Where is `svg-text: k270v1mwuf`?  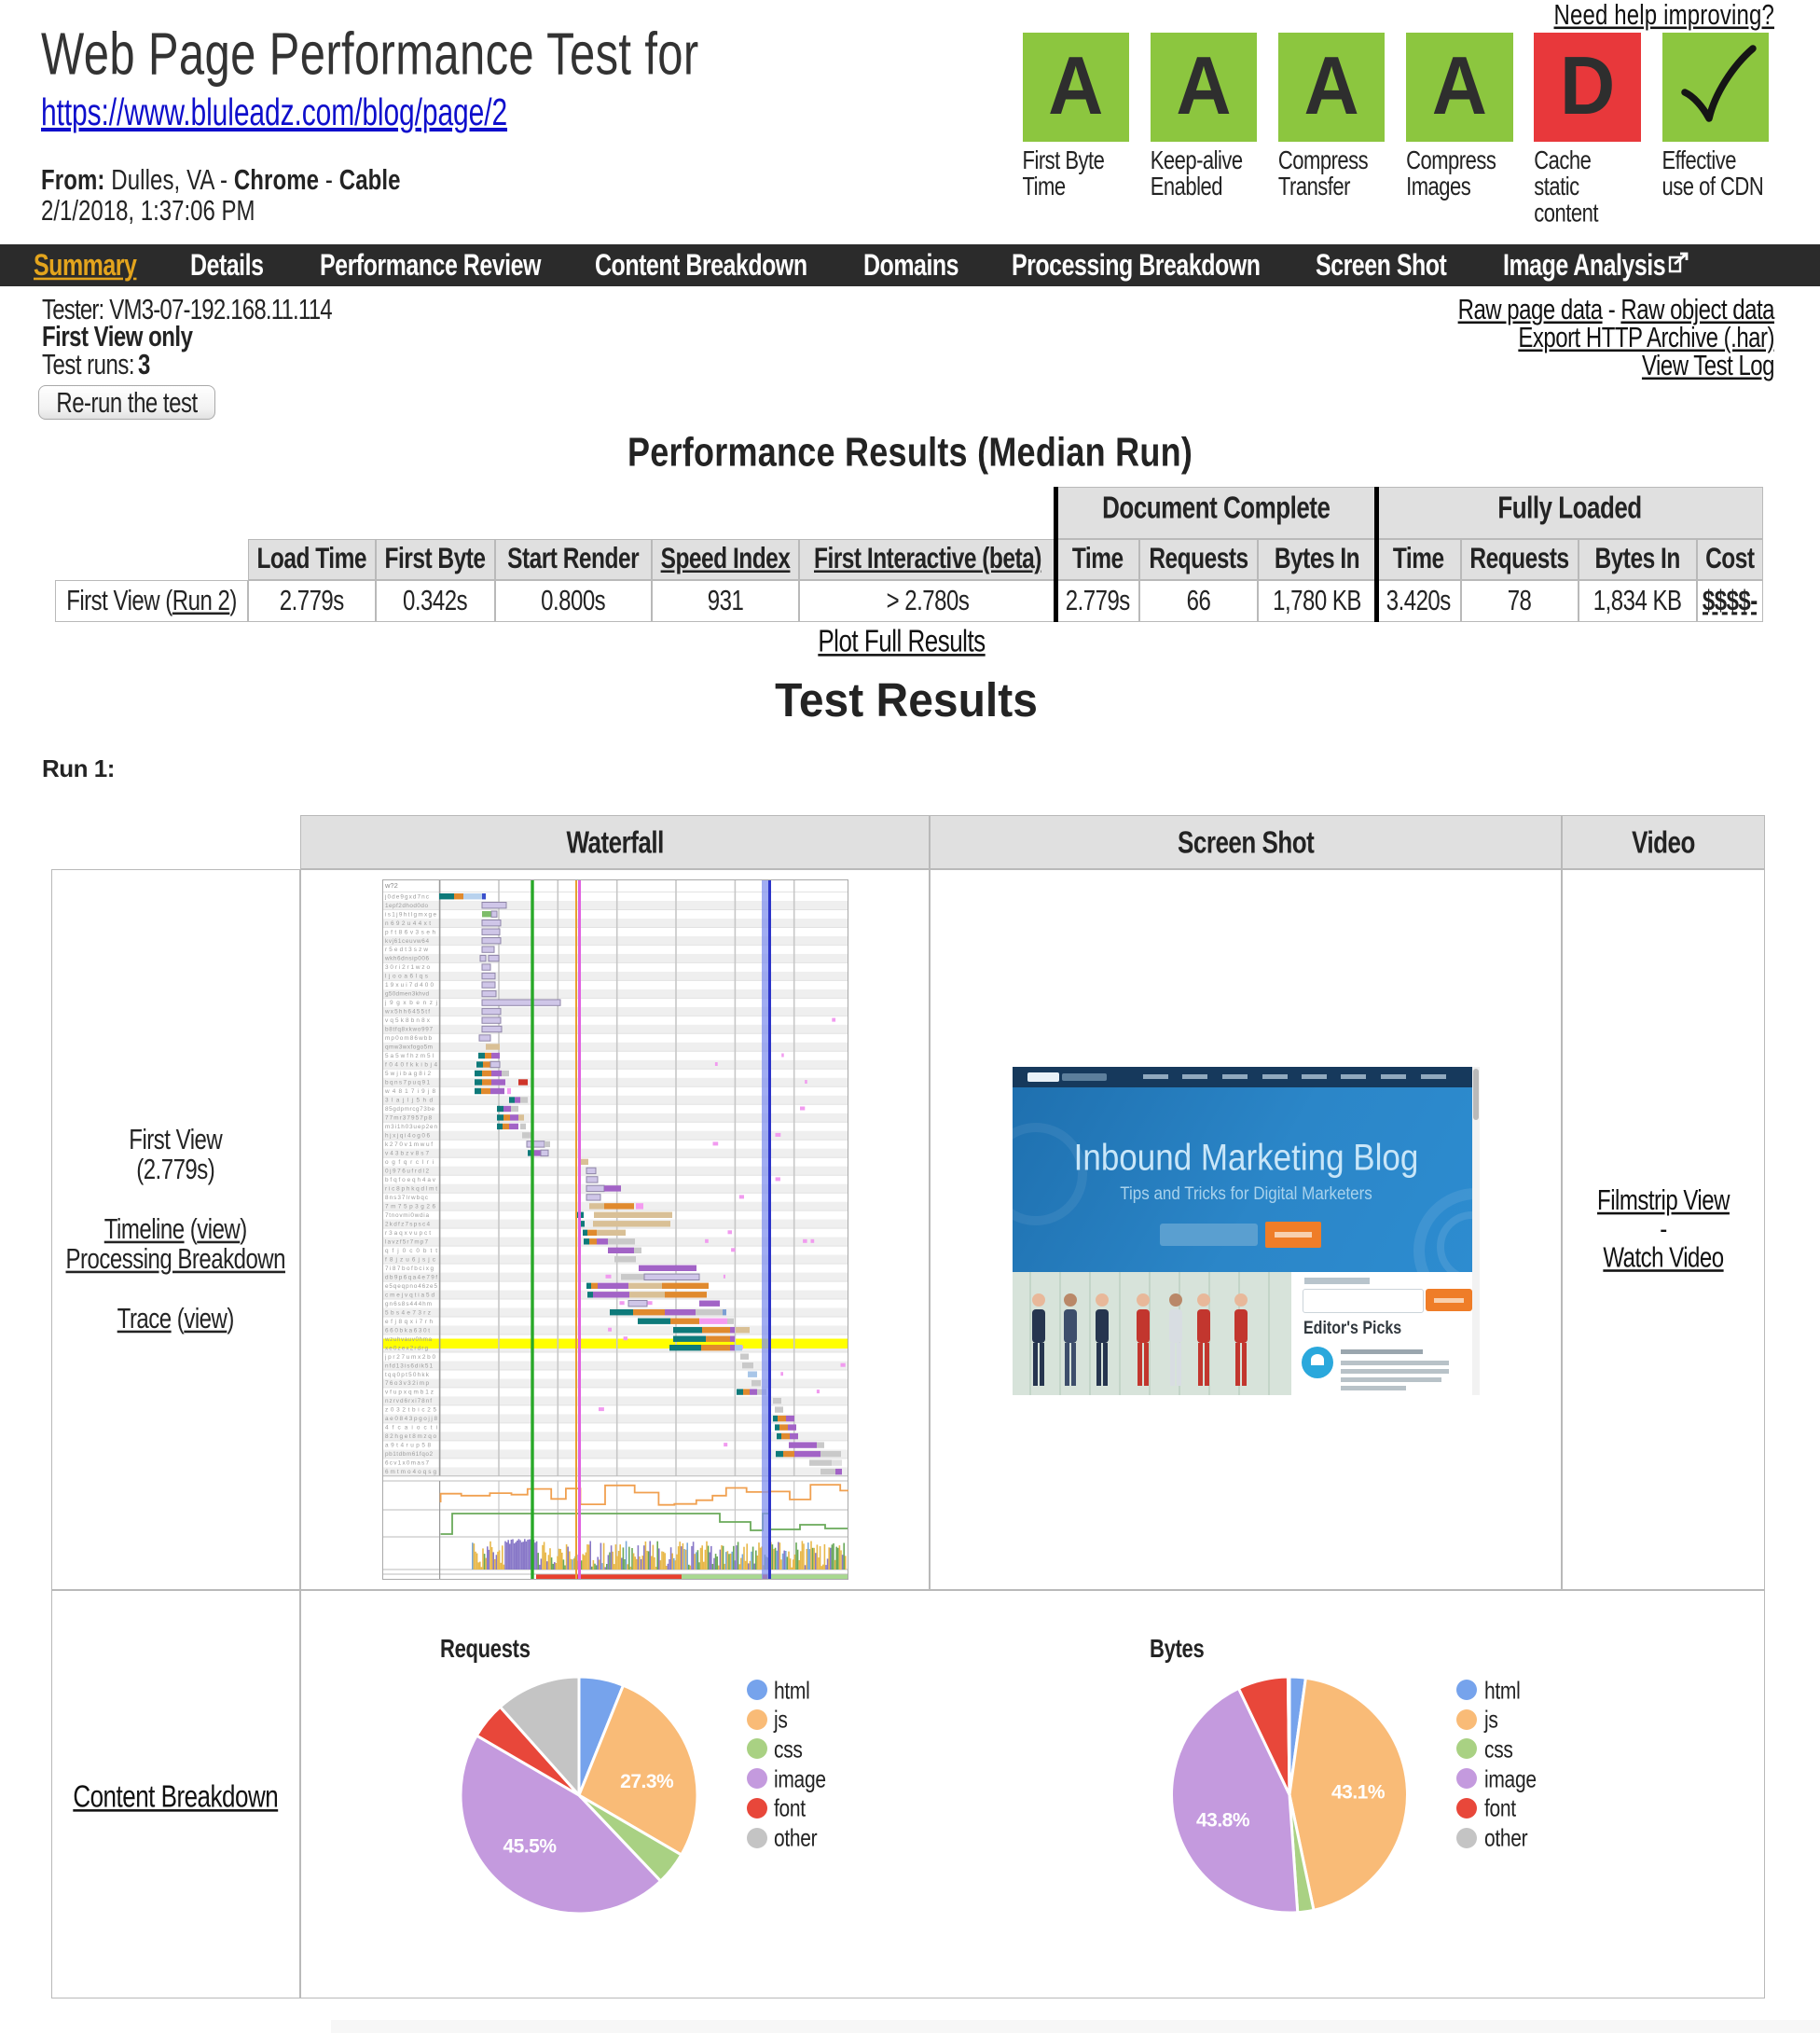 svg-text: k270v1mwuf is located at coordinates (409, 1144).